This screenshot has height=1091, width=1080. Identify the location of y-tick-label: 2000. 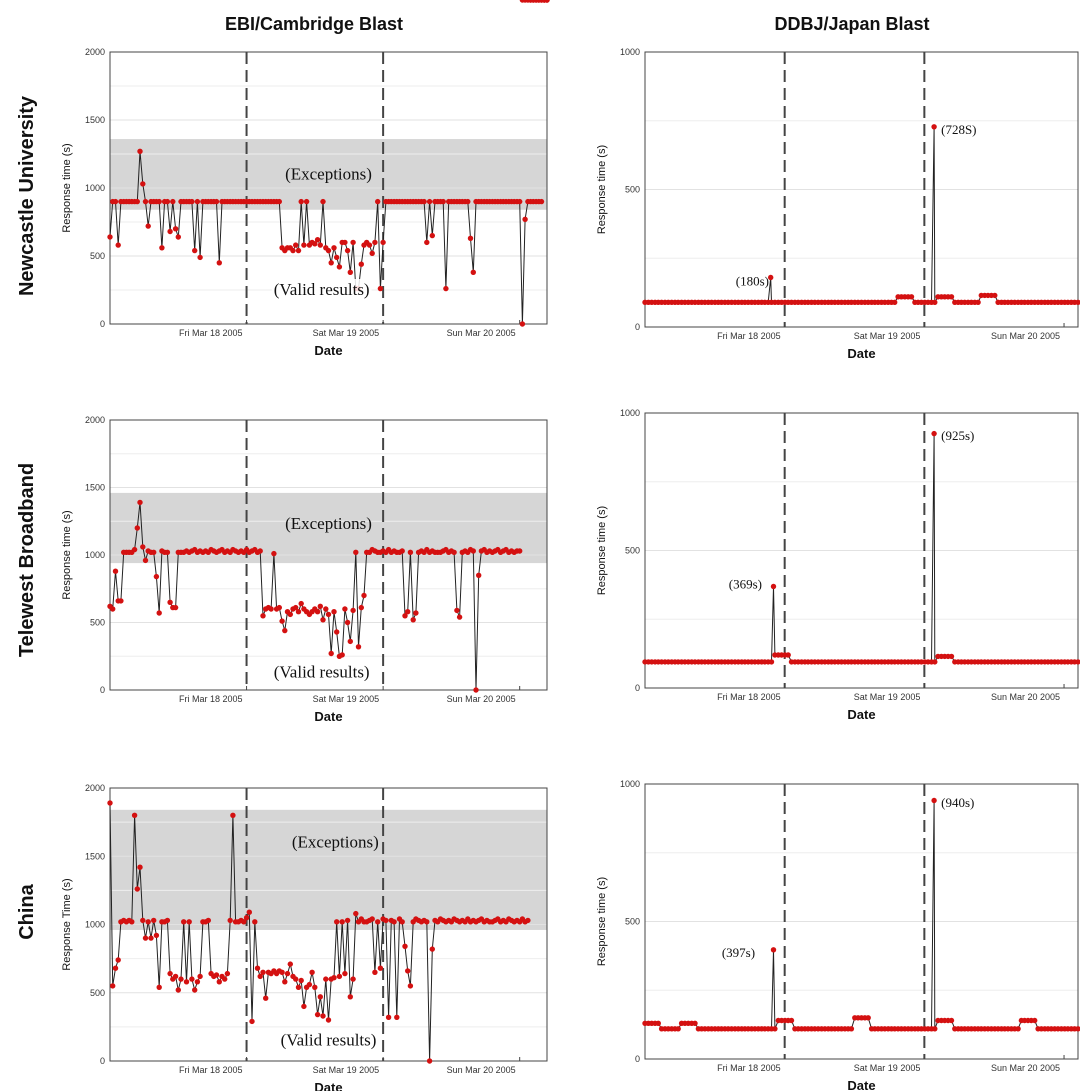
(95, 52).